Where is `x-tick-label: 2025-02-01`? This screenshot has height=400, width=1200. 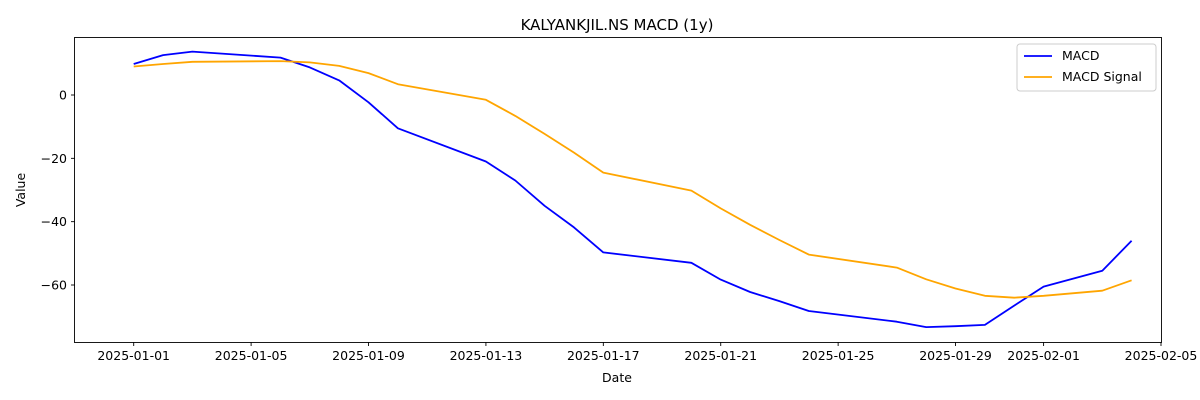
x-tick-label: 2025-02-01 is located at coordinates (1043, 355).